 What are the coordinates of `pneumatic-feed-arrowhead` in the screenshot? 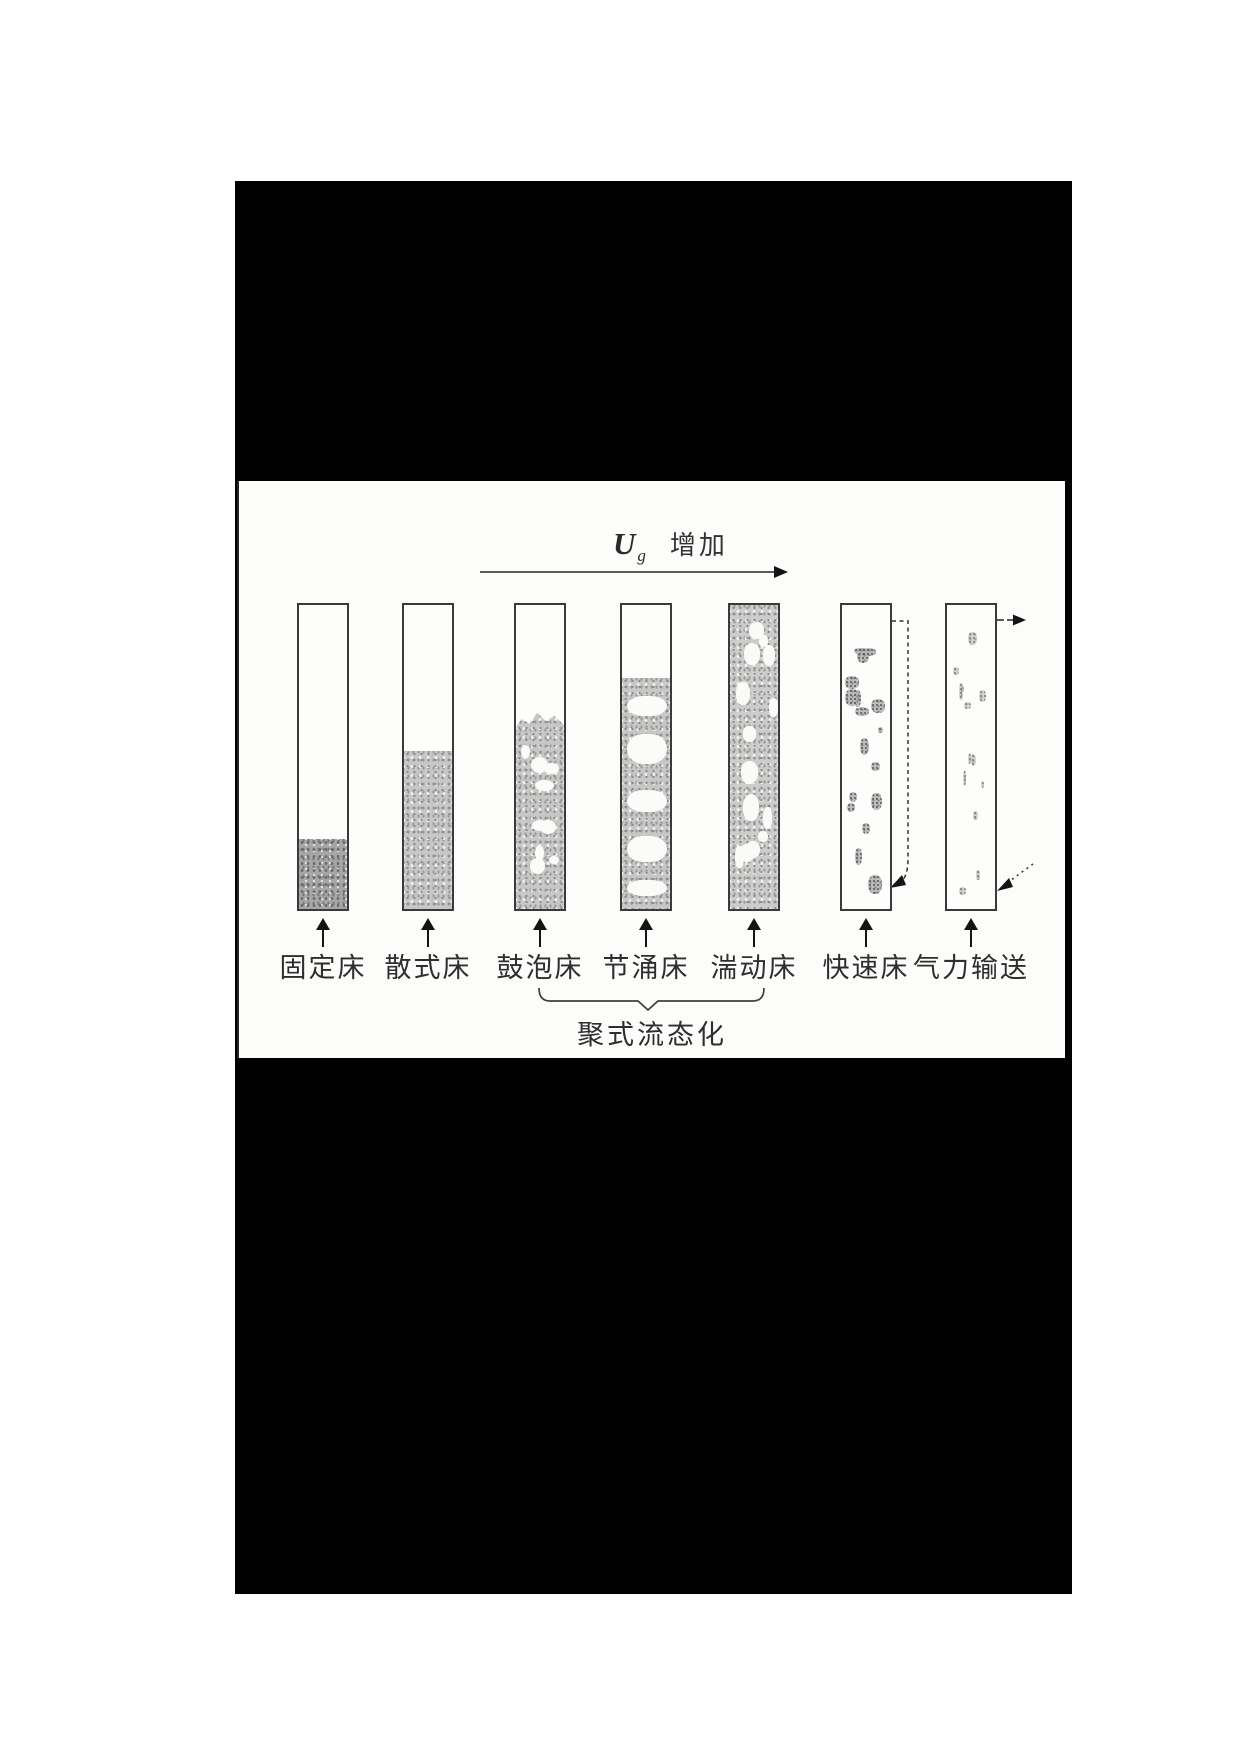 It's located at (1005, 884).